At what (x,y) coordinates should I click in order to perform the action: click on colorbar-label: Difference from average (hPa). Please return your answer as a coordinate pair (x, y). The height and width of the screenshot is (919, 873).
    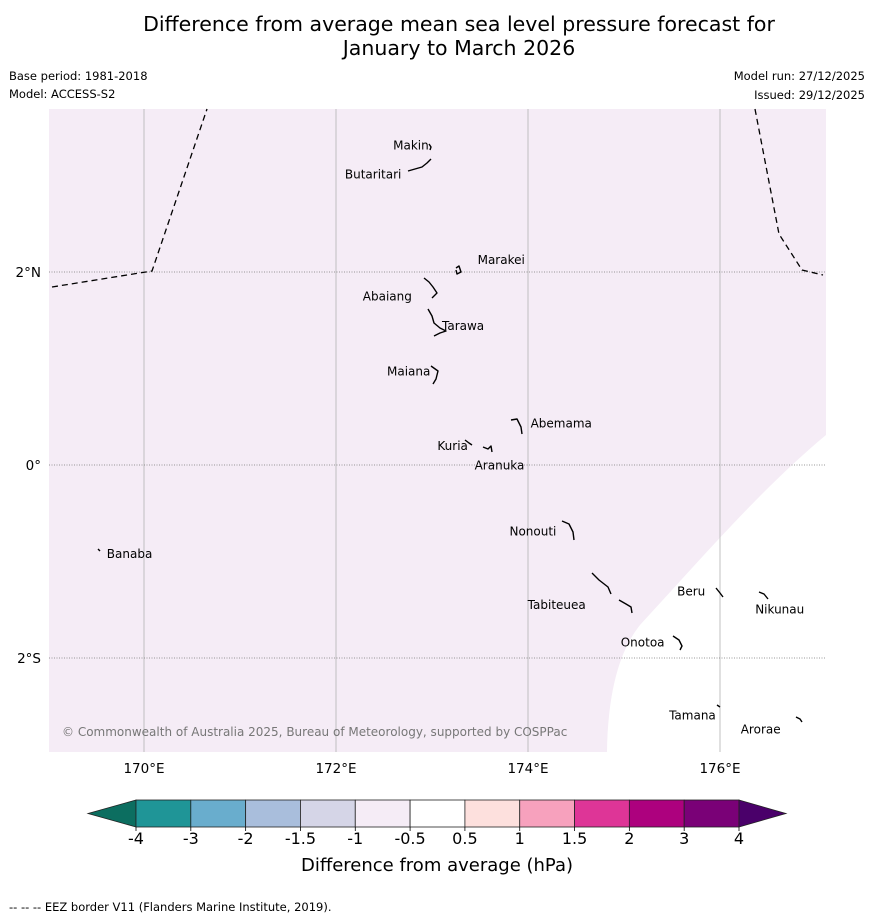
    Looking at the image, I should click on (437, 865).